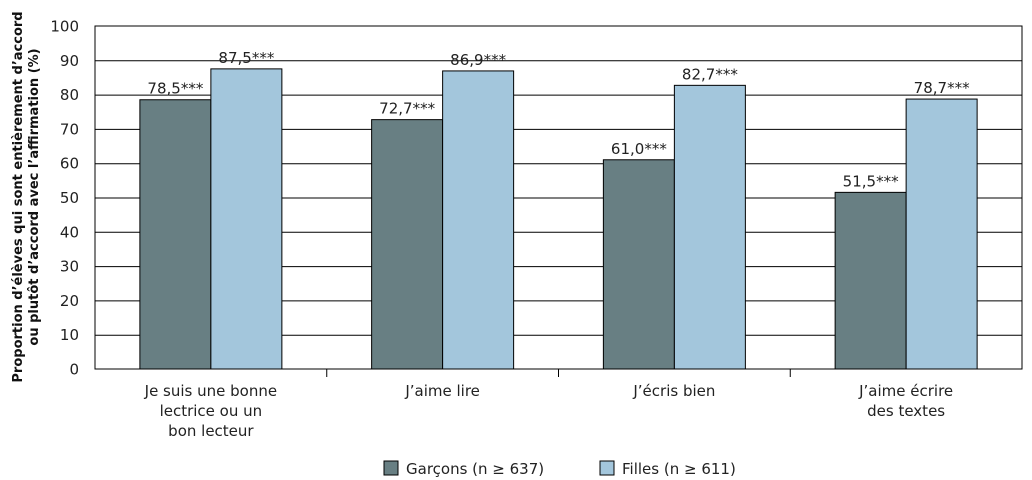 This screenshot has width=1032, height=480. I want to click on data-label: 87,5***, so click(246, 58).